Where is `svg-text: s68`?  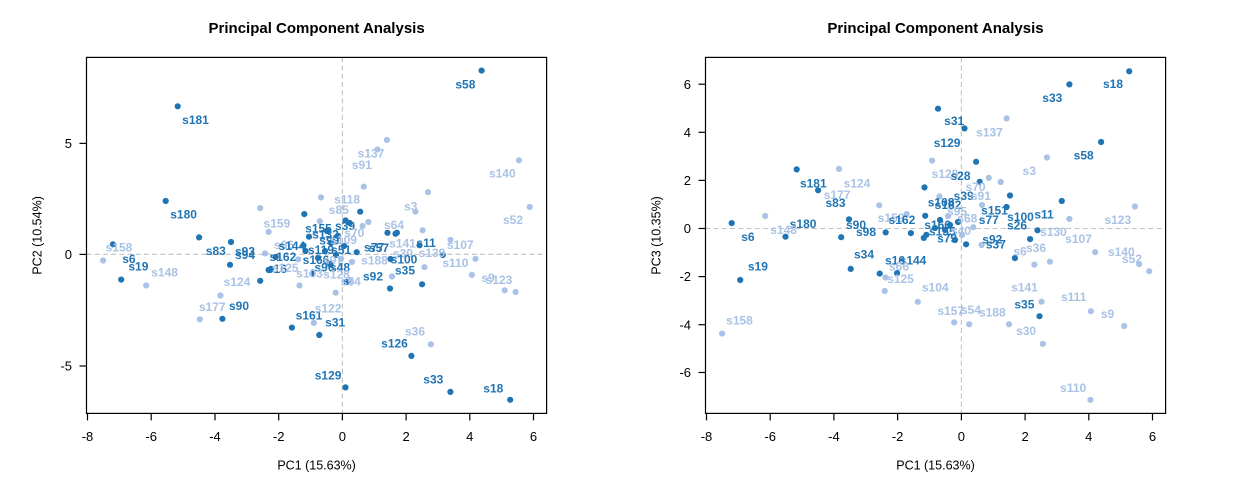 svg-text: s68 is located at coordinates (967, 219).